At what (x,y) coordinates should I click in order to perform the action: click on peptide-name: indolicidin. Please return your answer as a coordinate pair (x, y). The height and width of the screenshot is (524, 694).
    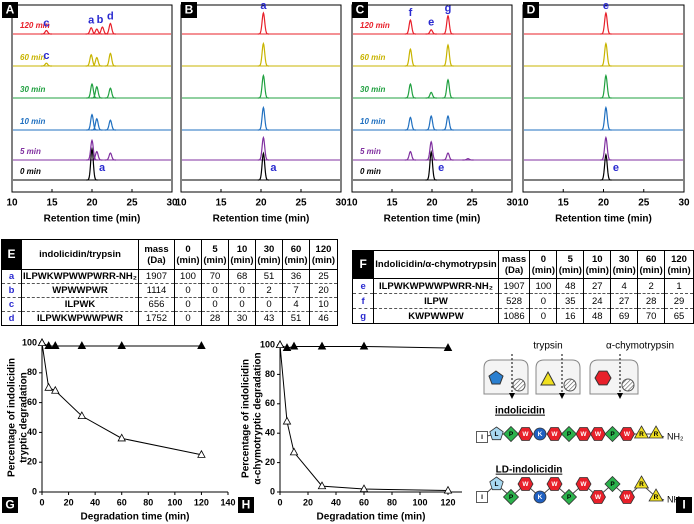
    Looking at the image, I should click on (520, 411).